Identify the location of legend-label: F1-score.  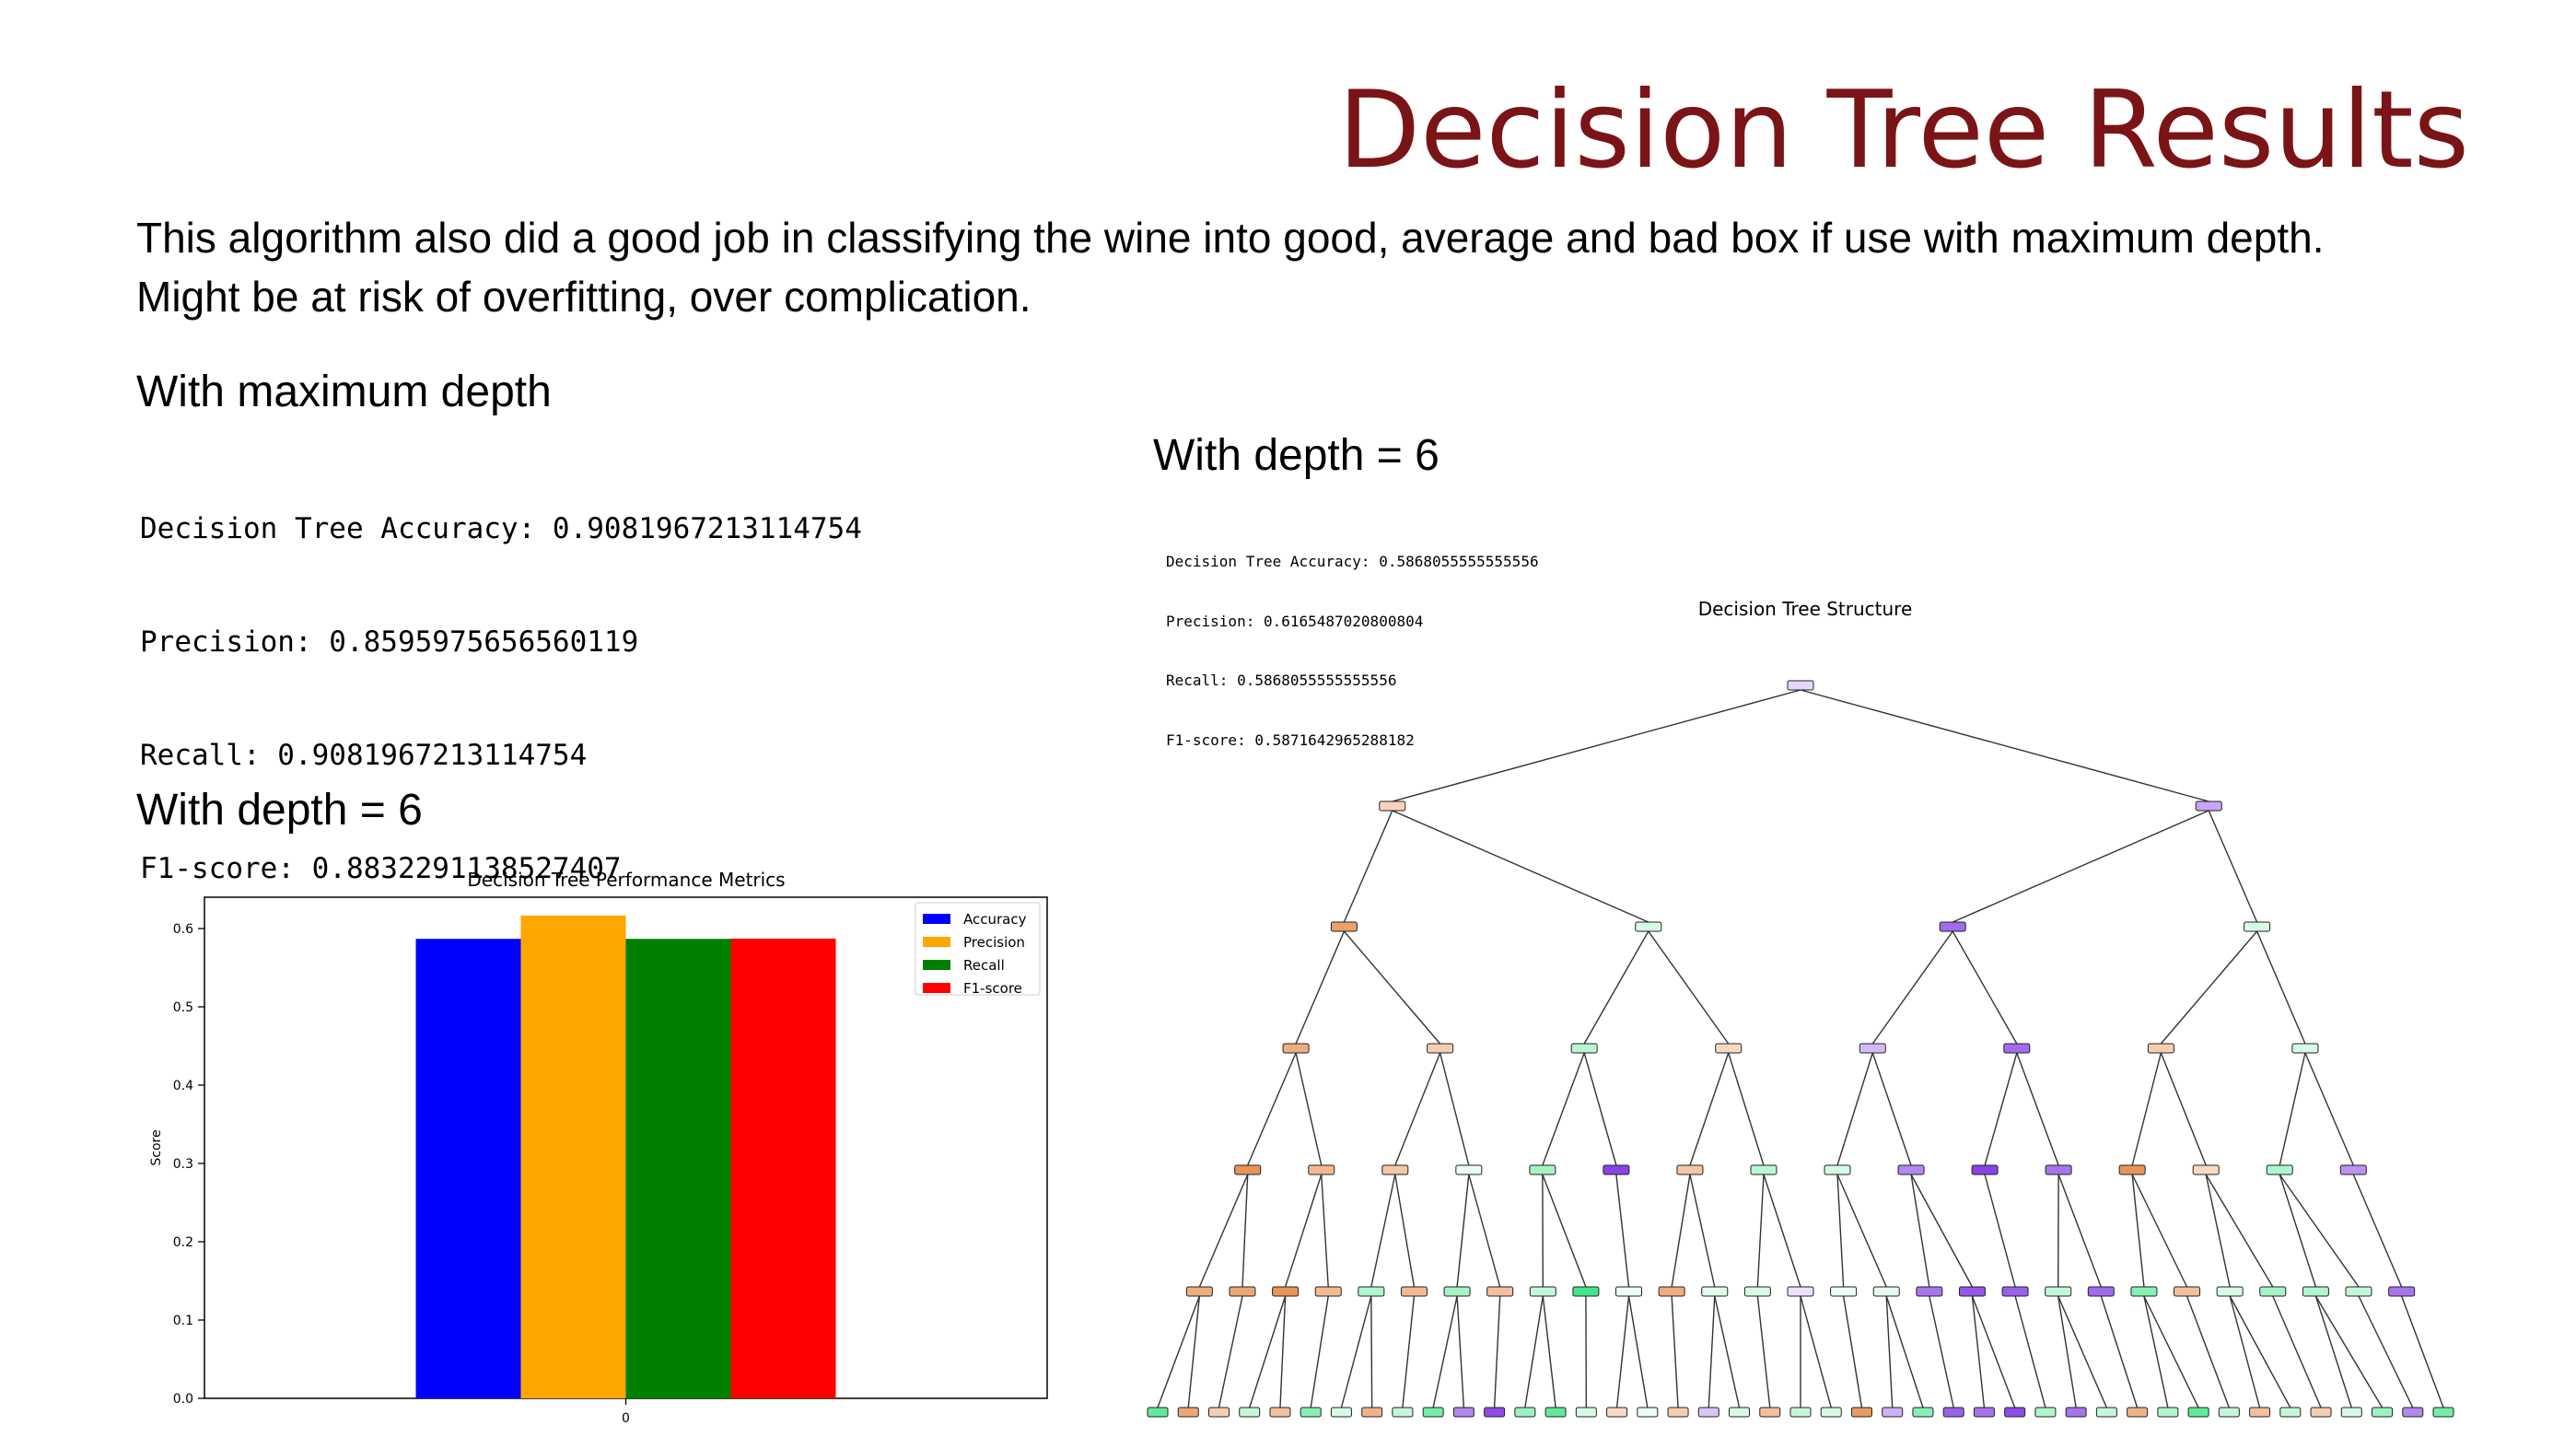
(992, 989).